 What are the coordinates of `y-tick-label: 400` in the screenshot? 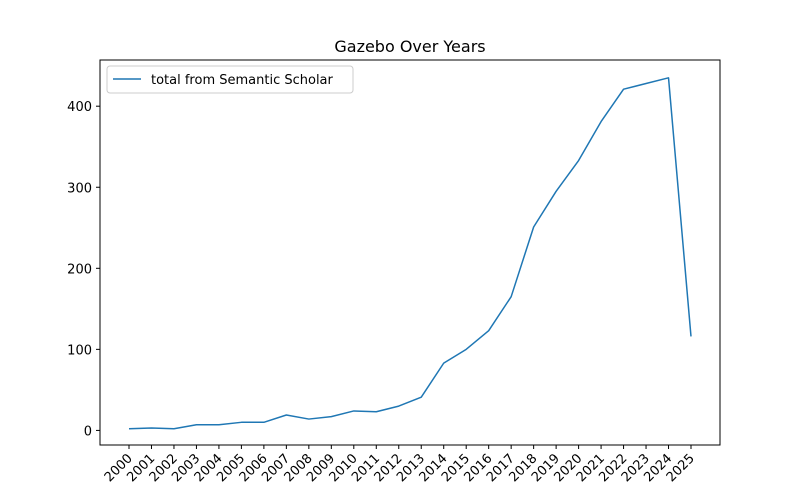 It's located at (79, 107).